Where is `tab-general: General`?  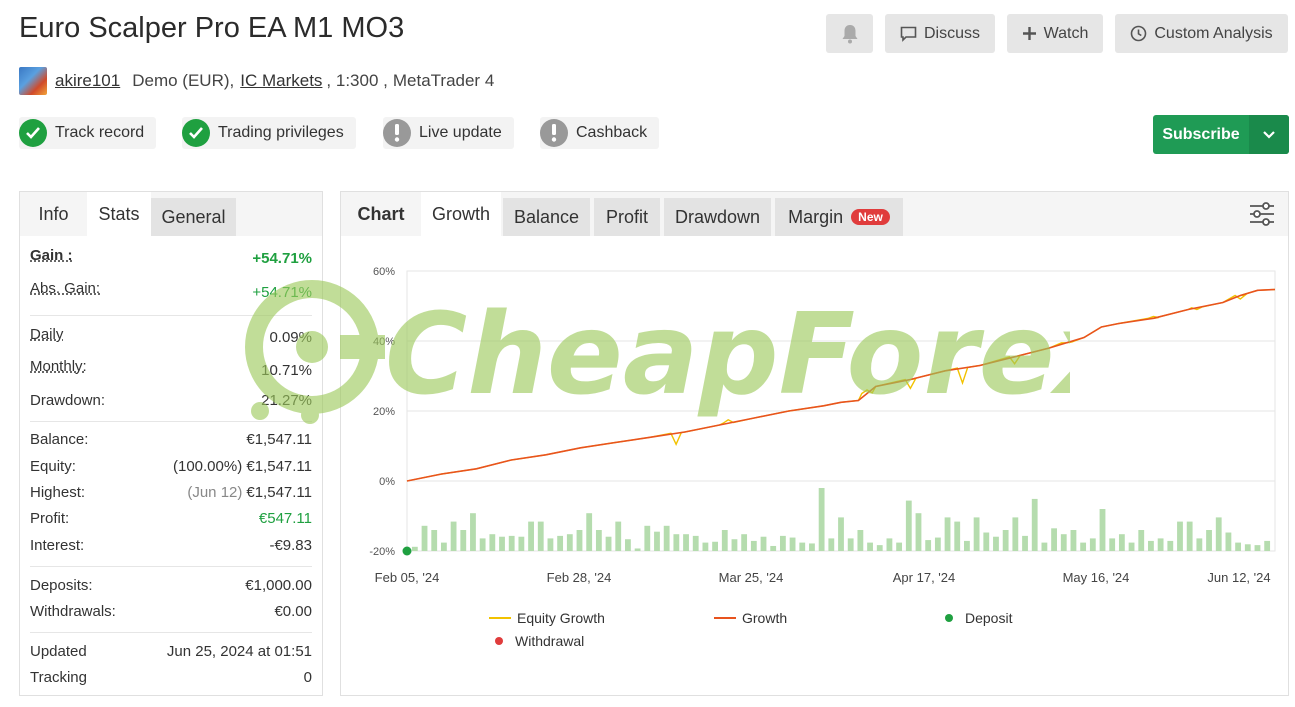
tab-general: General is located at coordinates (193, 217).